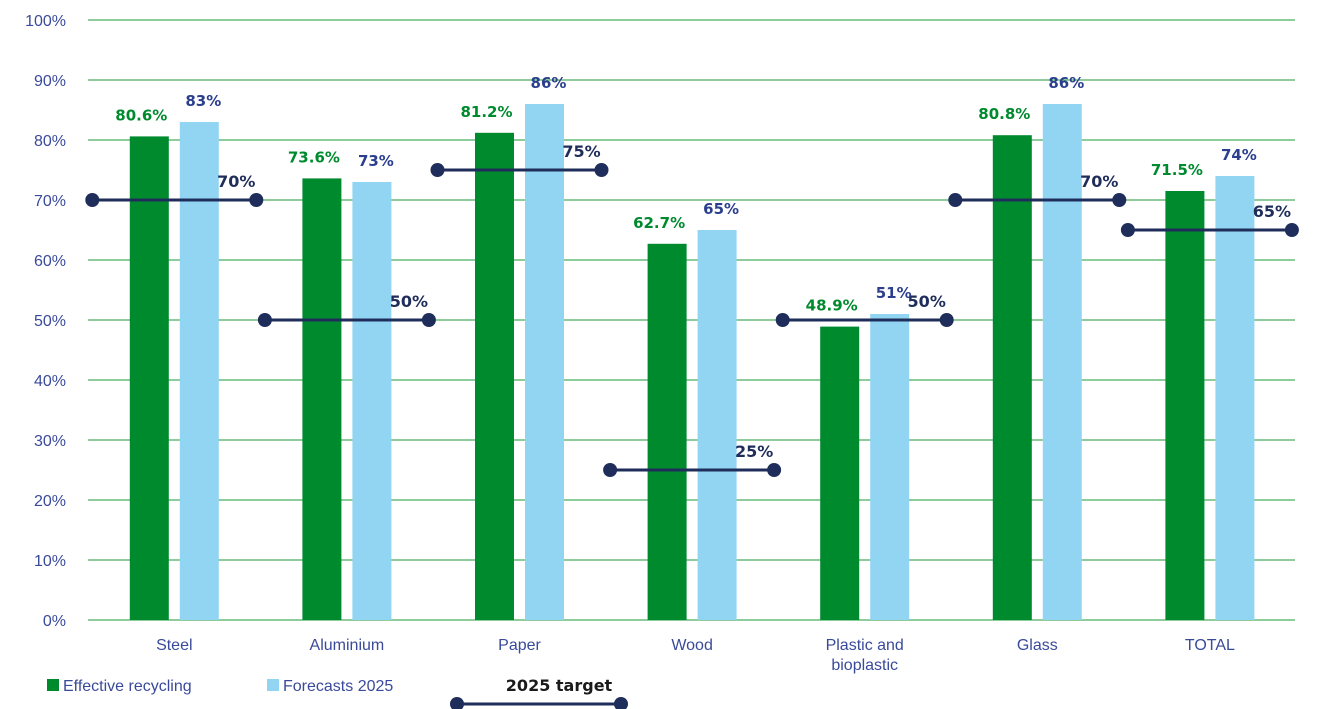  What do you see at coordinates (203, 101) in the screenshot?
I see `data-label: 83%` at bounding box center [203, 101].